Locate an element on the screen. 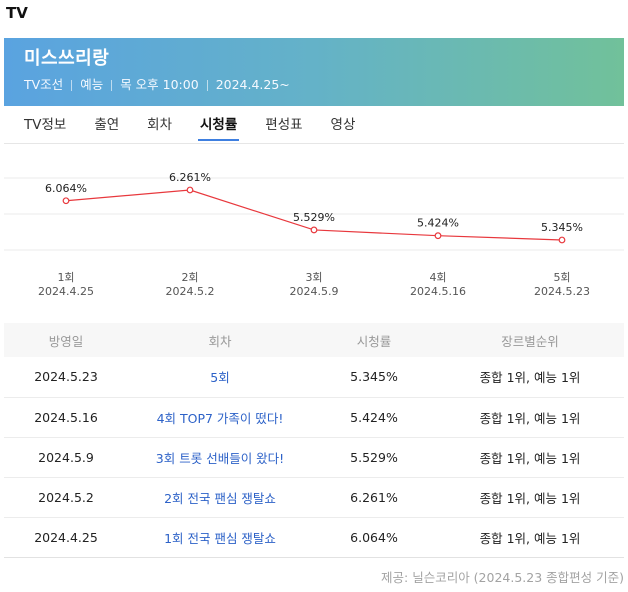 The height and width of the screenshot is (592, 628). cell-episode: 4회 TOP7 가족이 떴다! is located at coordinates (220, 417).